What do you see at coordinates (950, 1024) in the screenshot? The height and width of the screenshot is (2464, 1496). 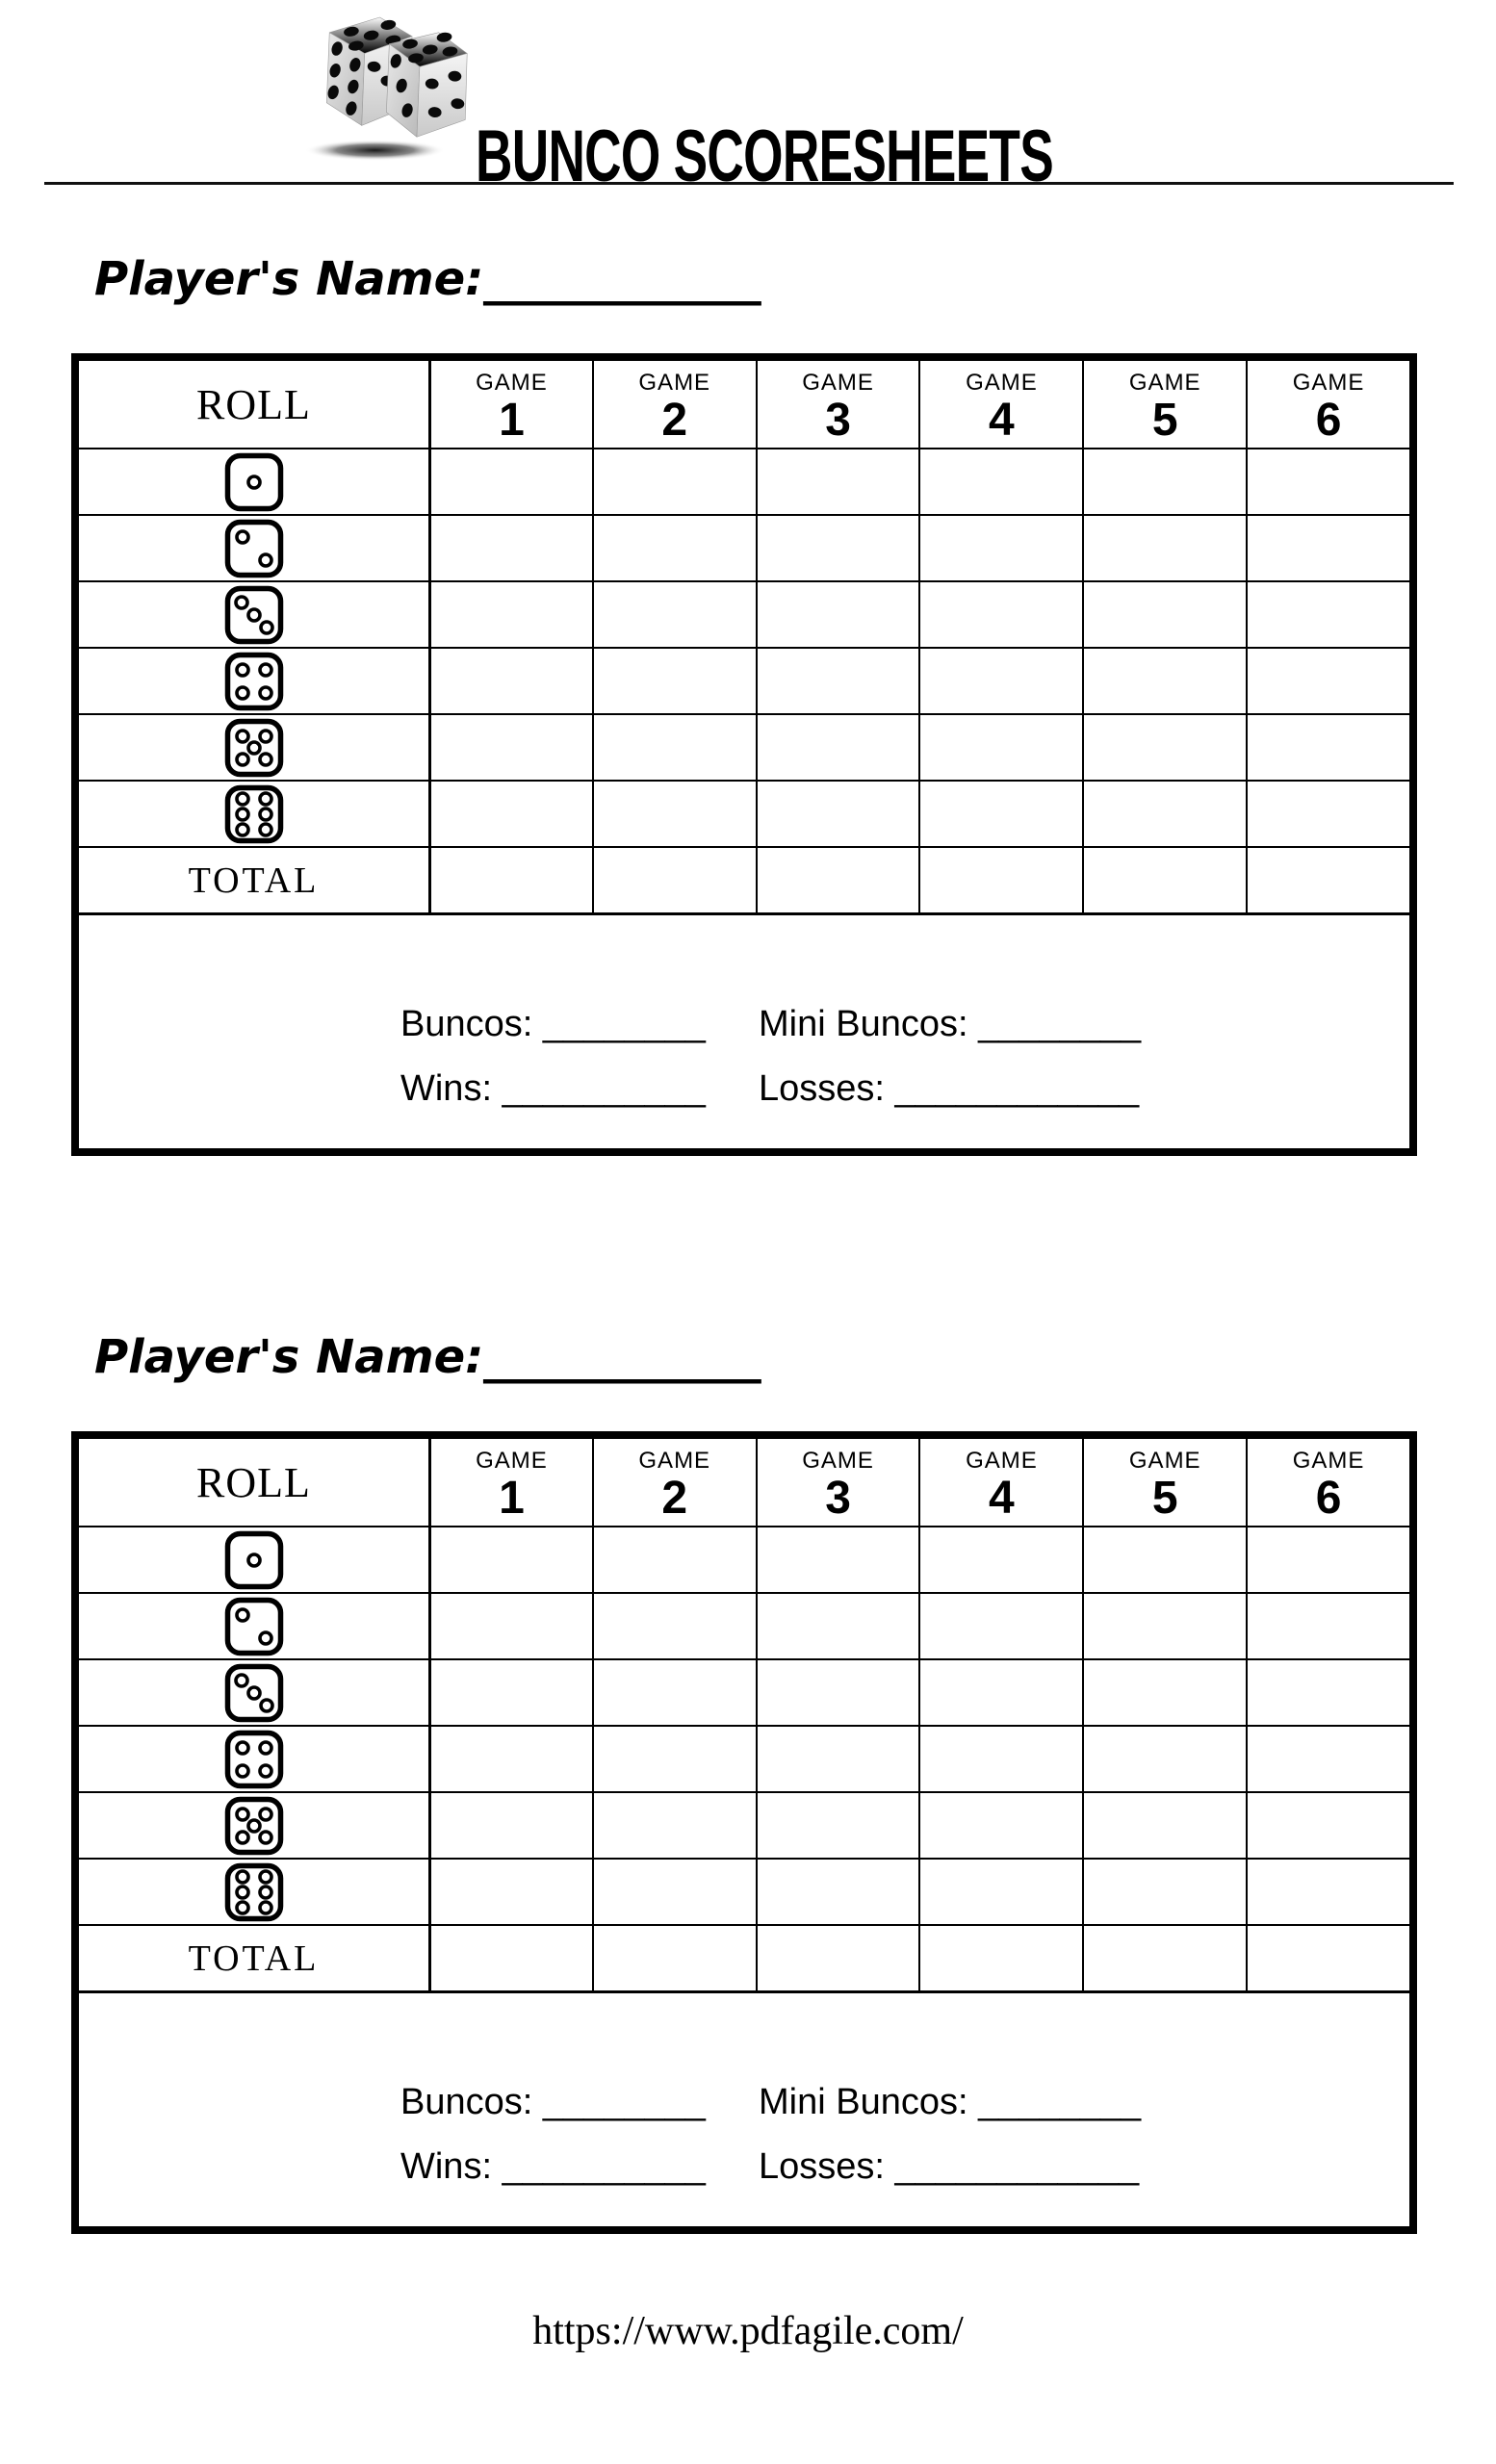 I see `mini-buncos-field: Mini Buncos: ________` at bounding box center [950, 1024].